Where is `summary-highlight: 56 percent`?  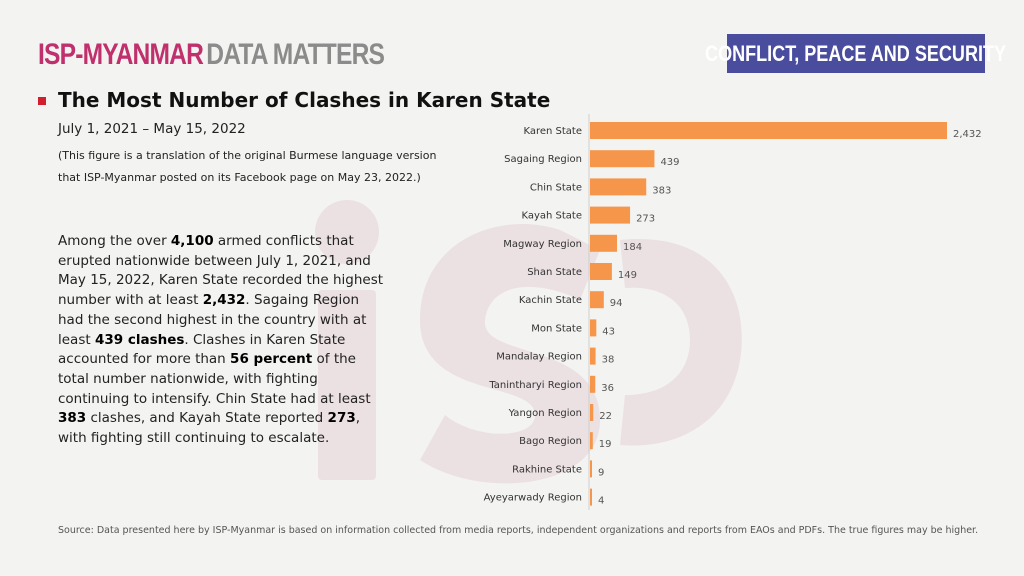 summary-highlight: 56 percent is located at coordinates (271, 359).